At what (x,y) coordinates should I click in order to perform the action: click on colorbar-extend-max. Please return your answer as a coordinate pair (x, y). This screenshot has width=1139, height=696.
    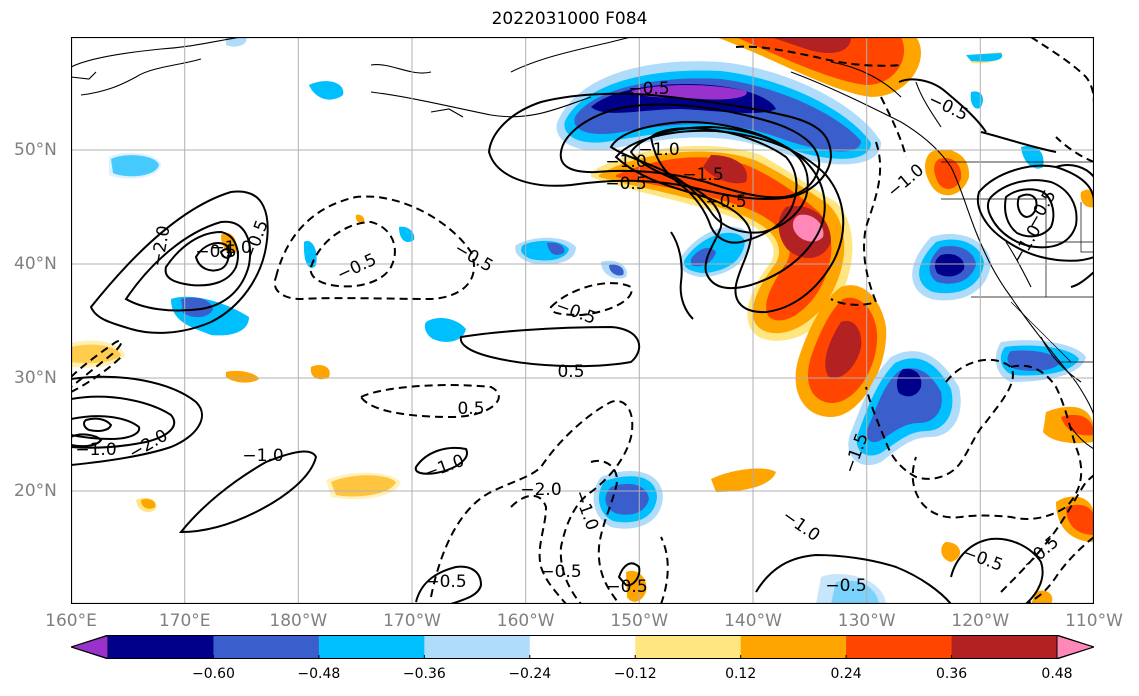
    Looking at the image, I should click on (1075, 647).